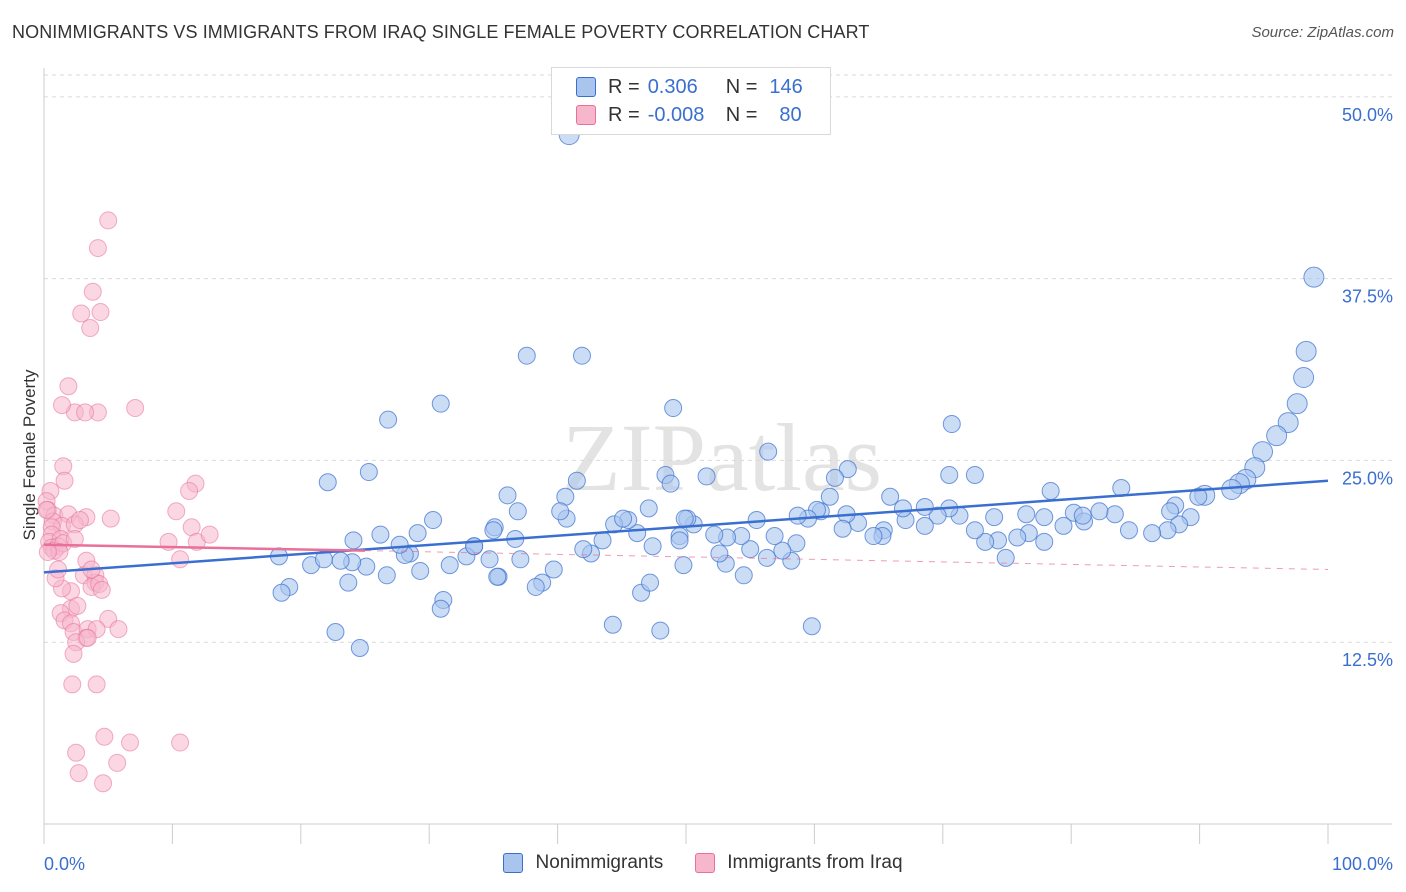  Describe the element at coordinates (672, 86) in the screenshot. I see `r-value: 0.306` at that location.